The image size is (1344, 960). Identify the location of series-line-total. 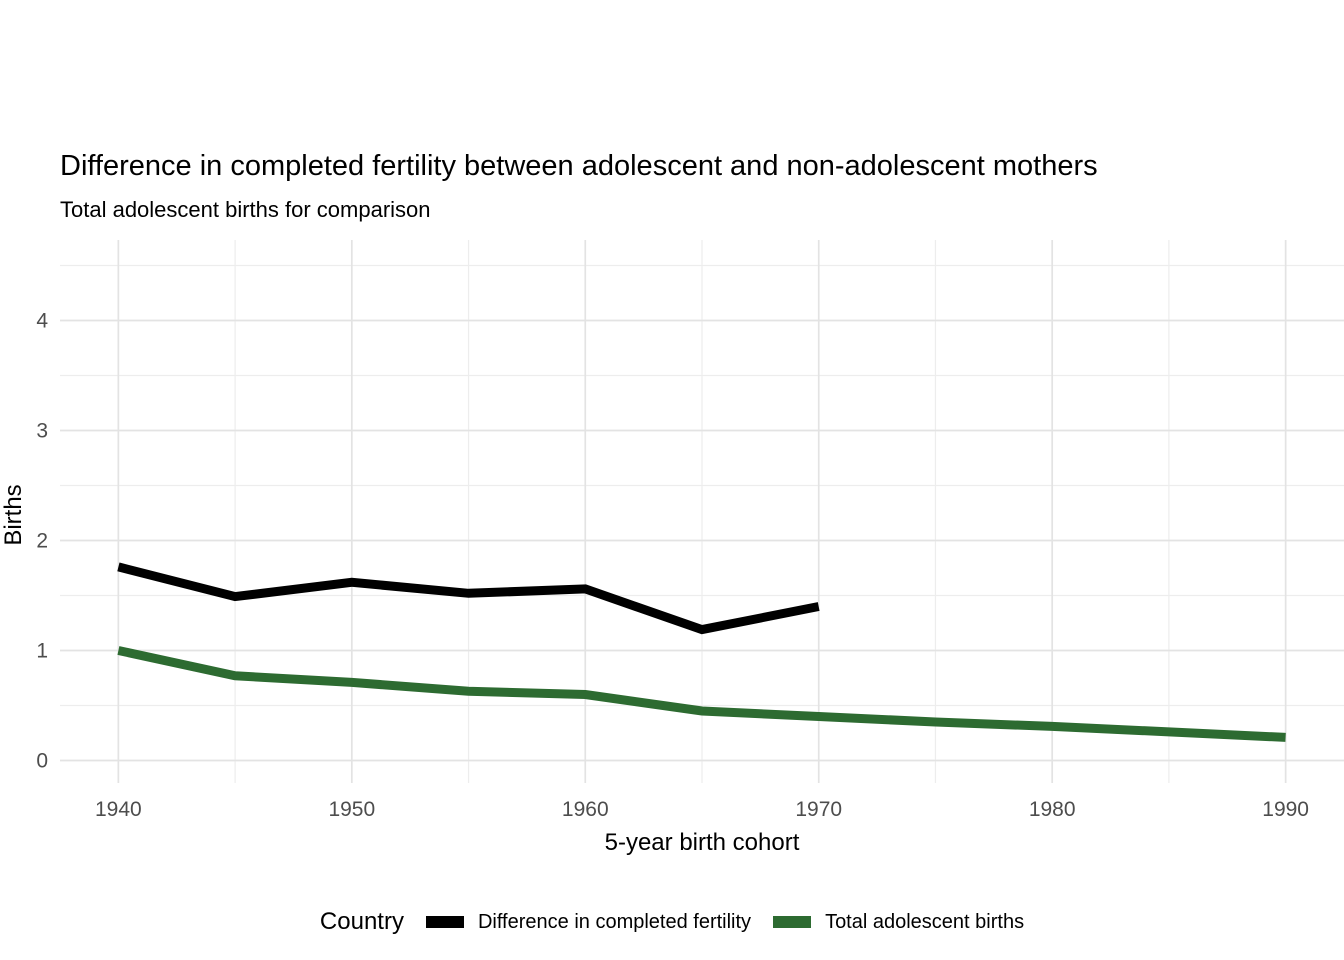
(701, 694).